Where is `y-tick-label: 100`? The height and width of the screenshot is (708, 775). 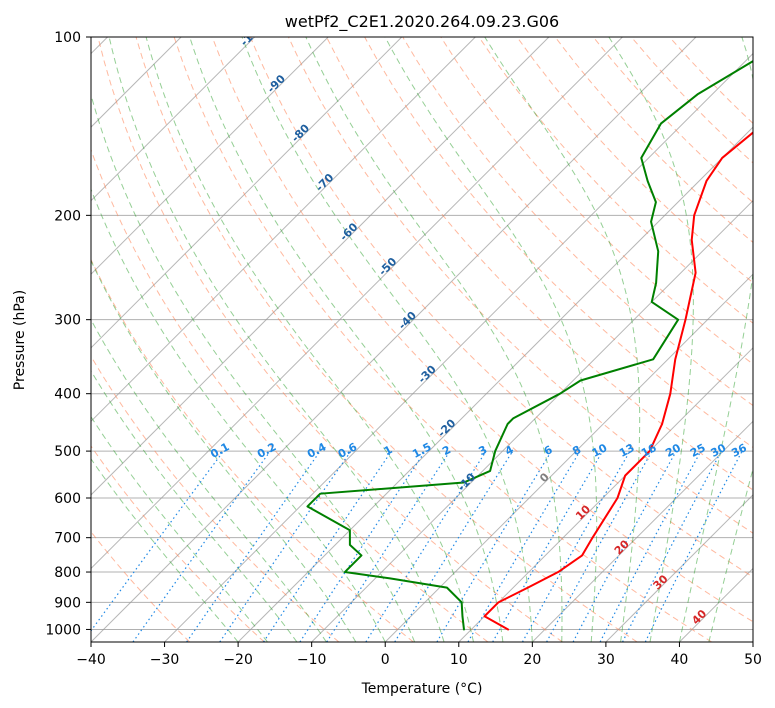
y-tick-label: 100 is located at coordinates (67, 38).